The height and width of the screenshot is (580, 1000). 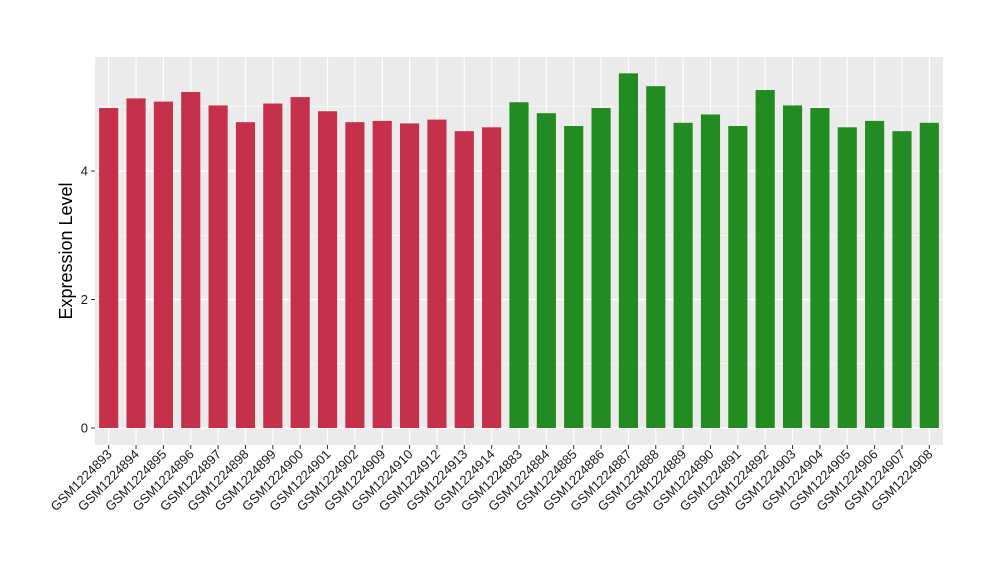 What do you see at coordinates (66, 250) in the screenshot?
I see `y-axis-title: Expression Level` at bounding box center [66, 250].